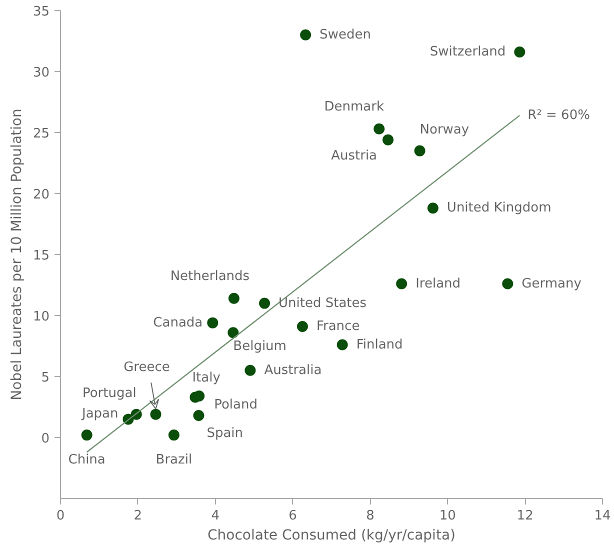 The image size is (614, 558). I want to click on annotation: Denmark, so click(354, 106).